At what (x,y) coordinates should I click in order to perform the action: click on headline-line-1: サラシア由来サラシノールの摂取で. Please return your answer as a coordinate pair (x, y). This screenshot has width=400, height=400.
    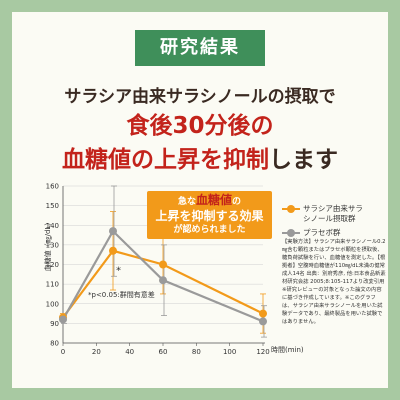
    Looking at the image, I should click on (200, 97).